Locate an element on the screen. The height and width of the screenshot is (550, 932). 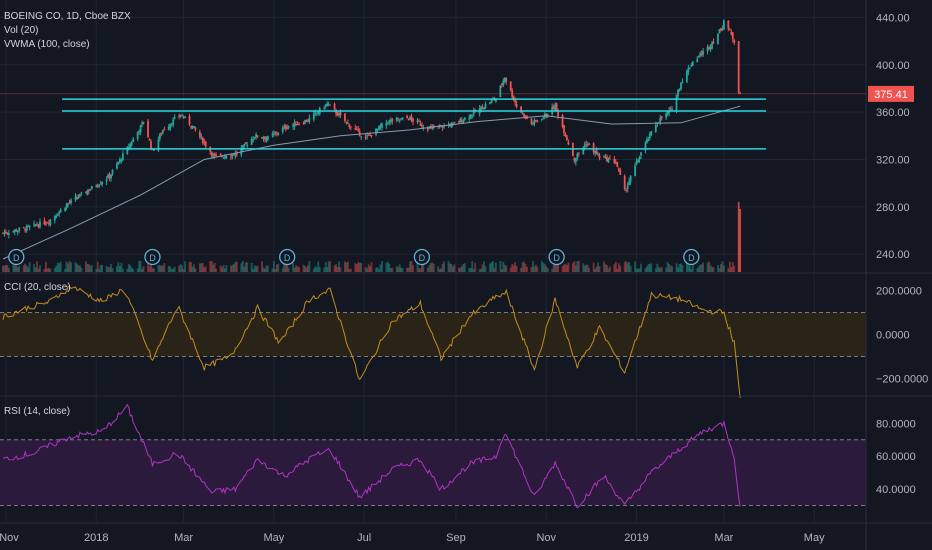
symbol-legend: BOEING CO, 1D, Cboe BZX is located at coordinates (67, 16).